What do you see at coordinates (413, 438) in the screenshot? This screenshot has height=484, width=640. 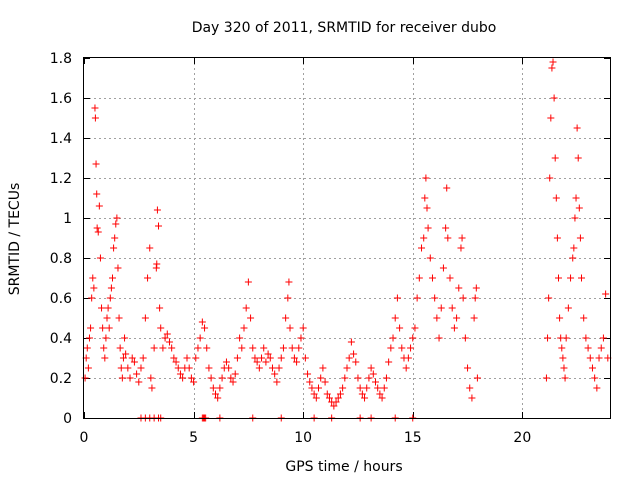 I see `x-tick-label: 15` at bounding box center [413, 438].